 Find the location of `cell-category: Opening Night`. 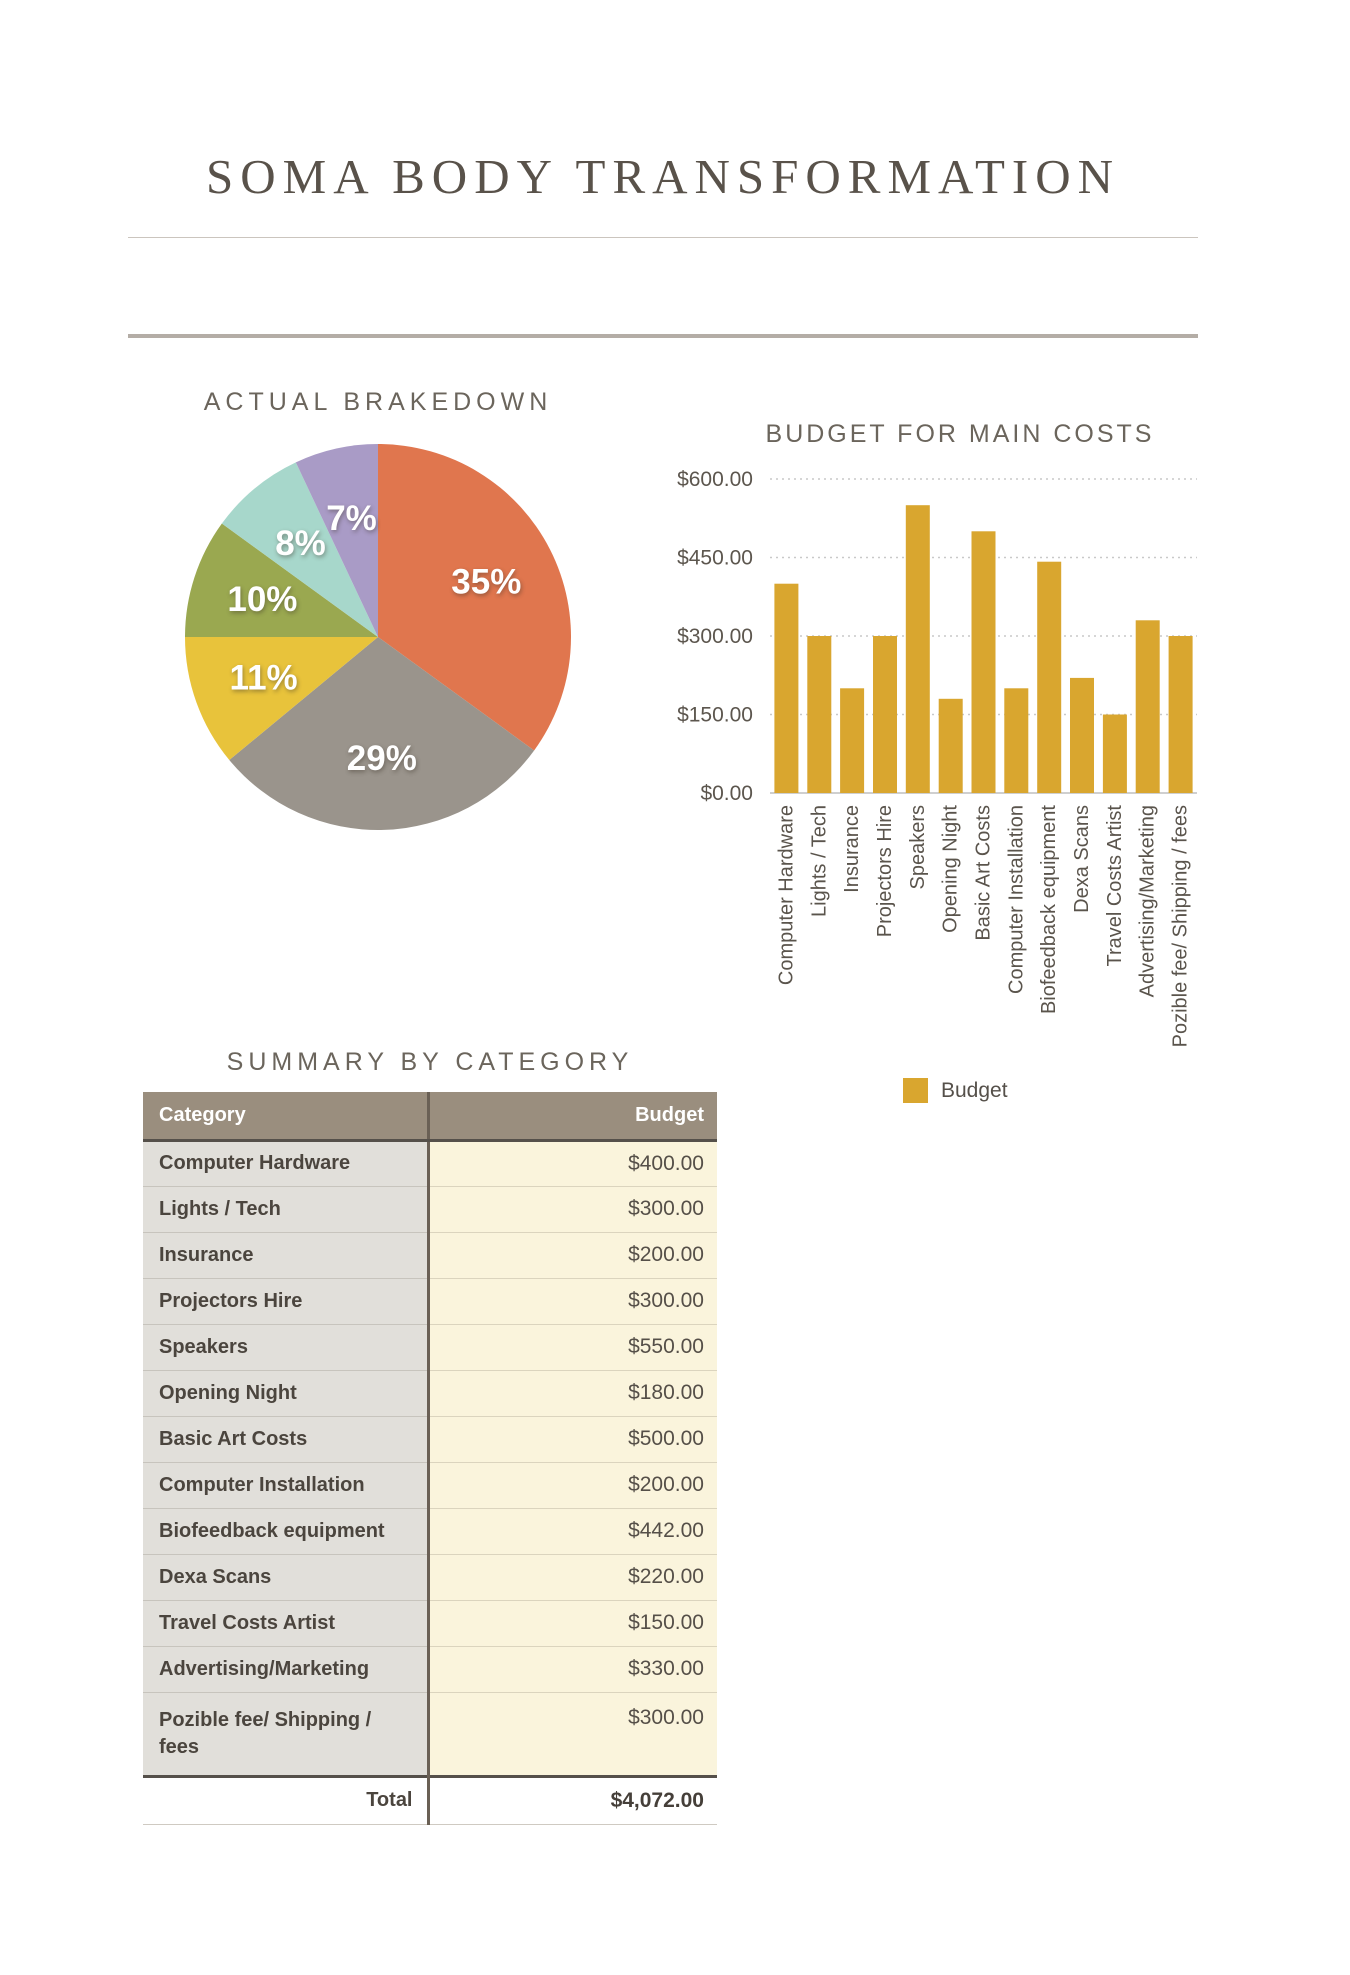

cell-category: Opening Night is located at coordinates (285, 1392).